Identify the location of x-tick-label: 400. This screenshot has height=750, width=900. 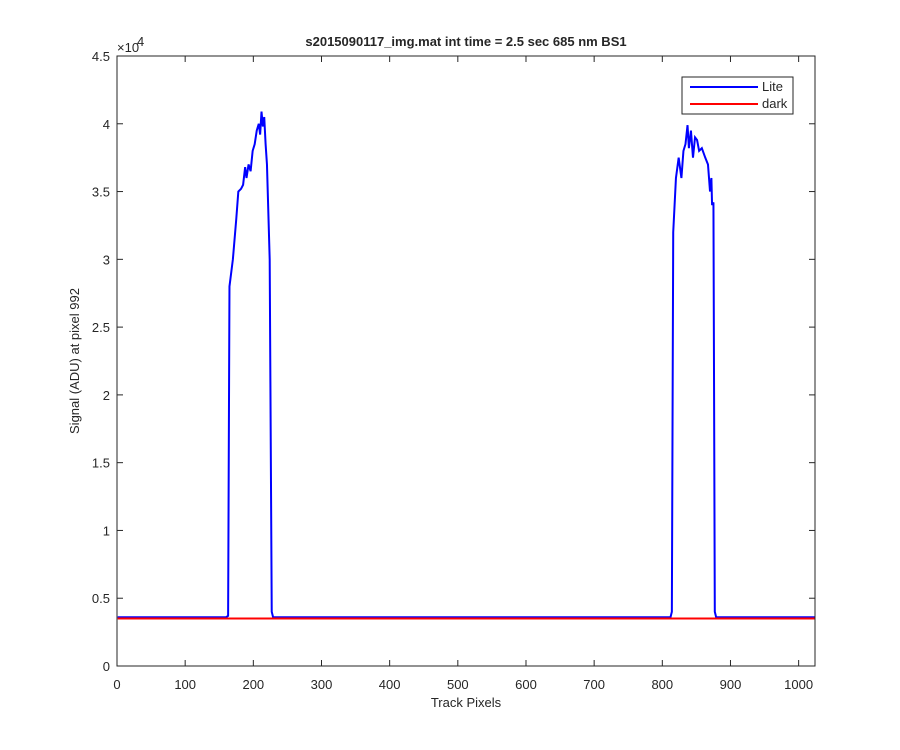
(390, 684).